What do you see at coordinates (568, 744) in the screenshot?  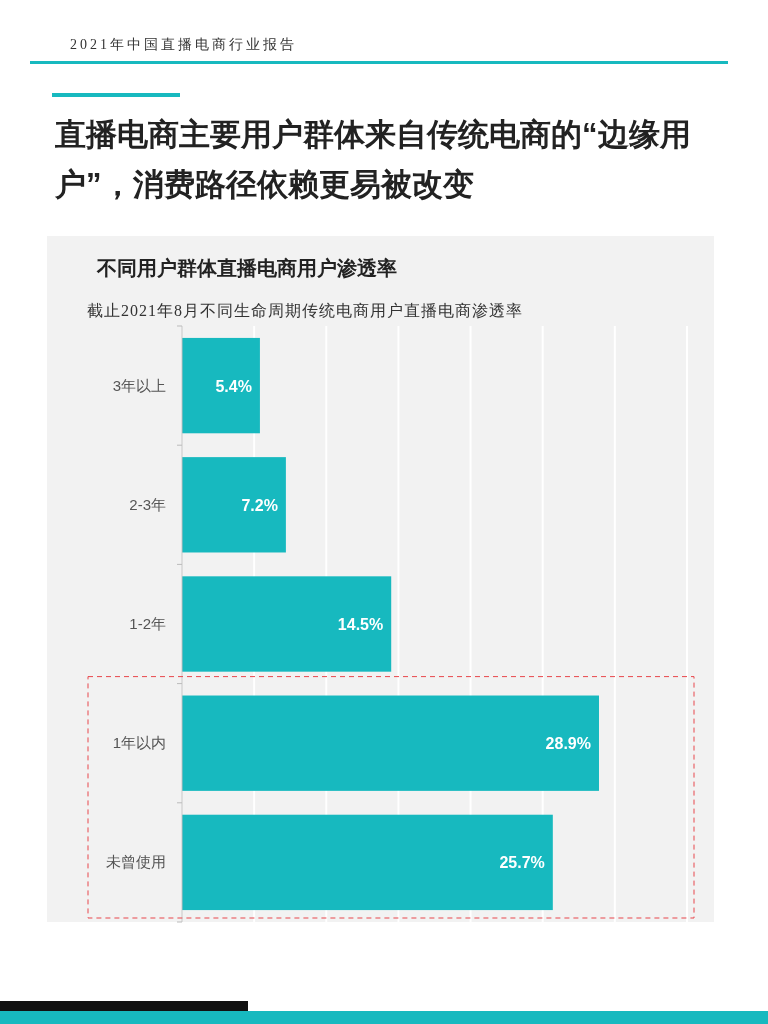 I see `data-label: 28.9%` at bounding box center [568, 744].